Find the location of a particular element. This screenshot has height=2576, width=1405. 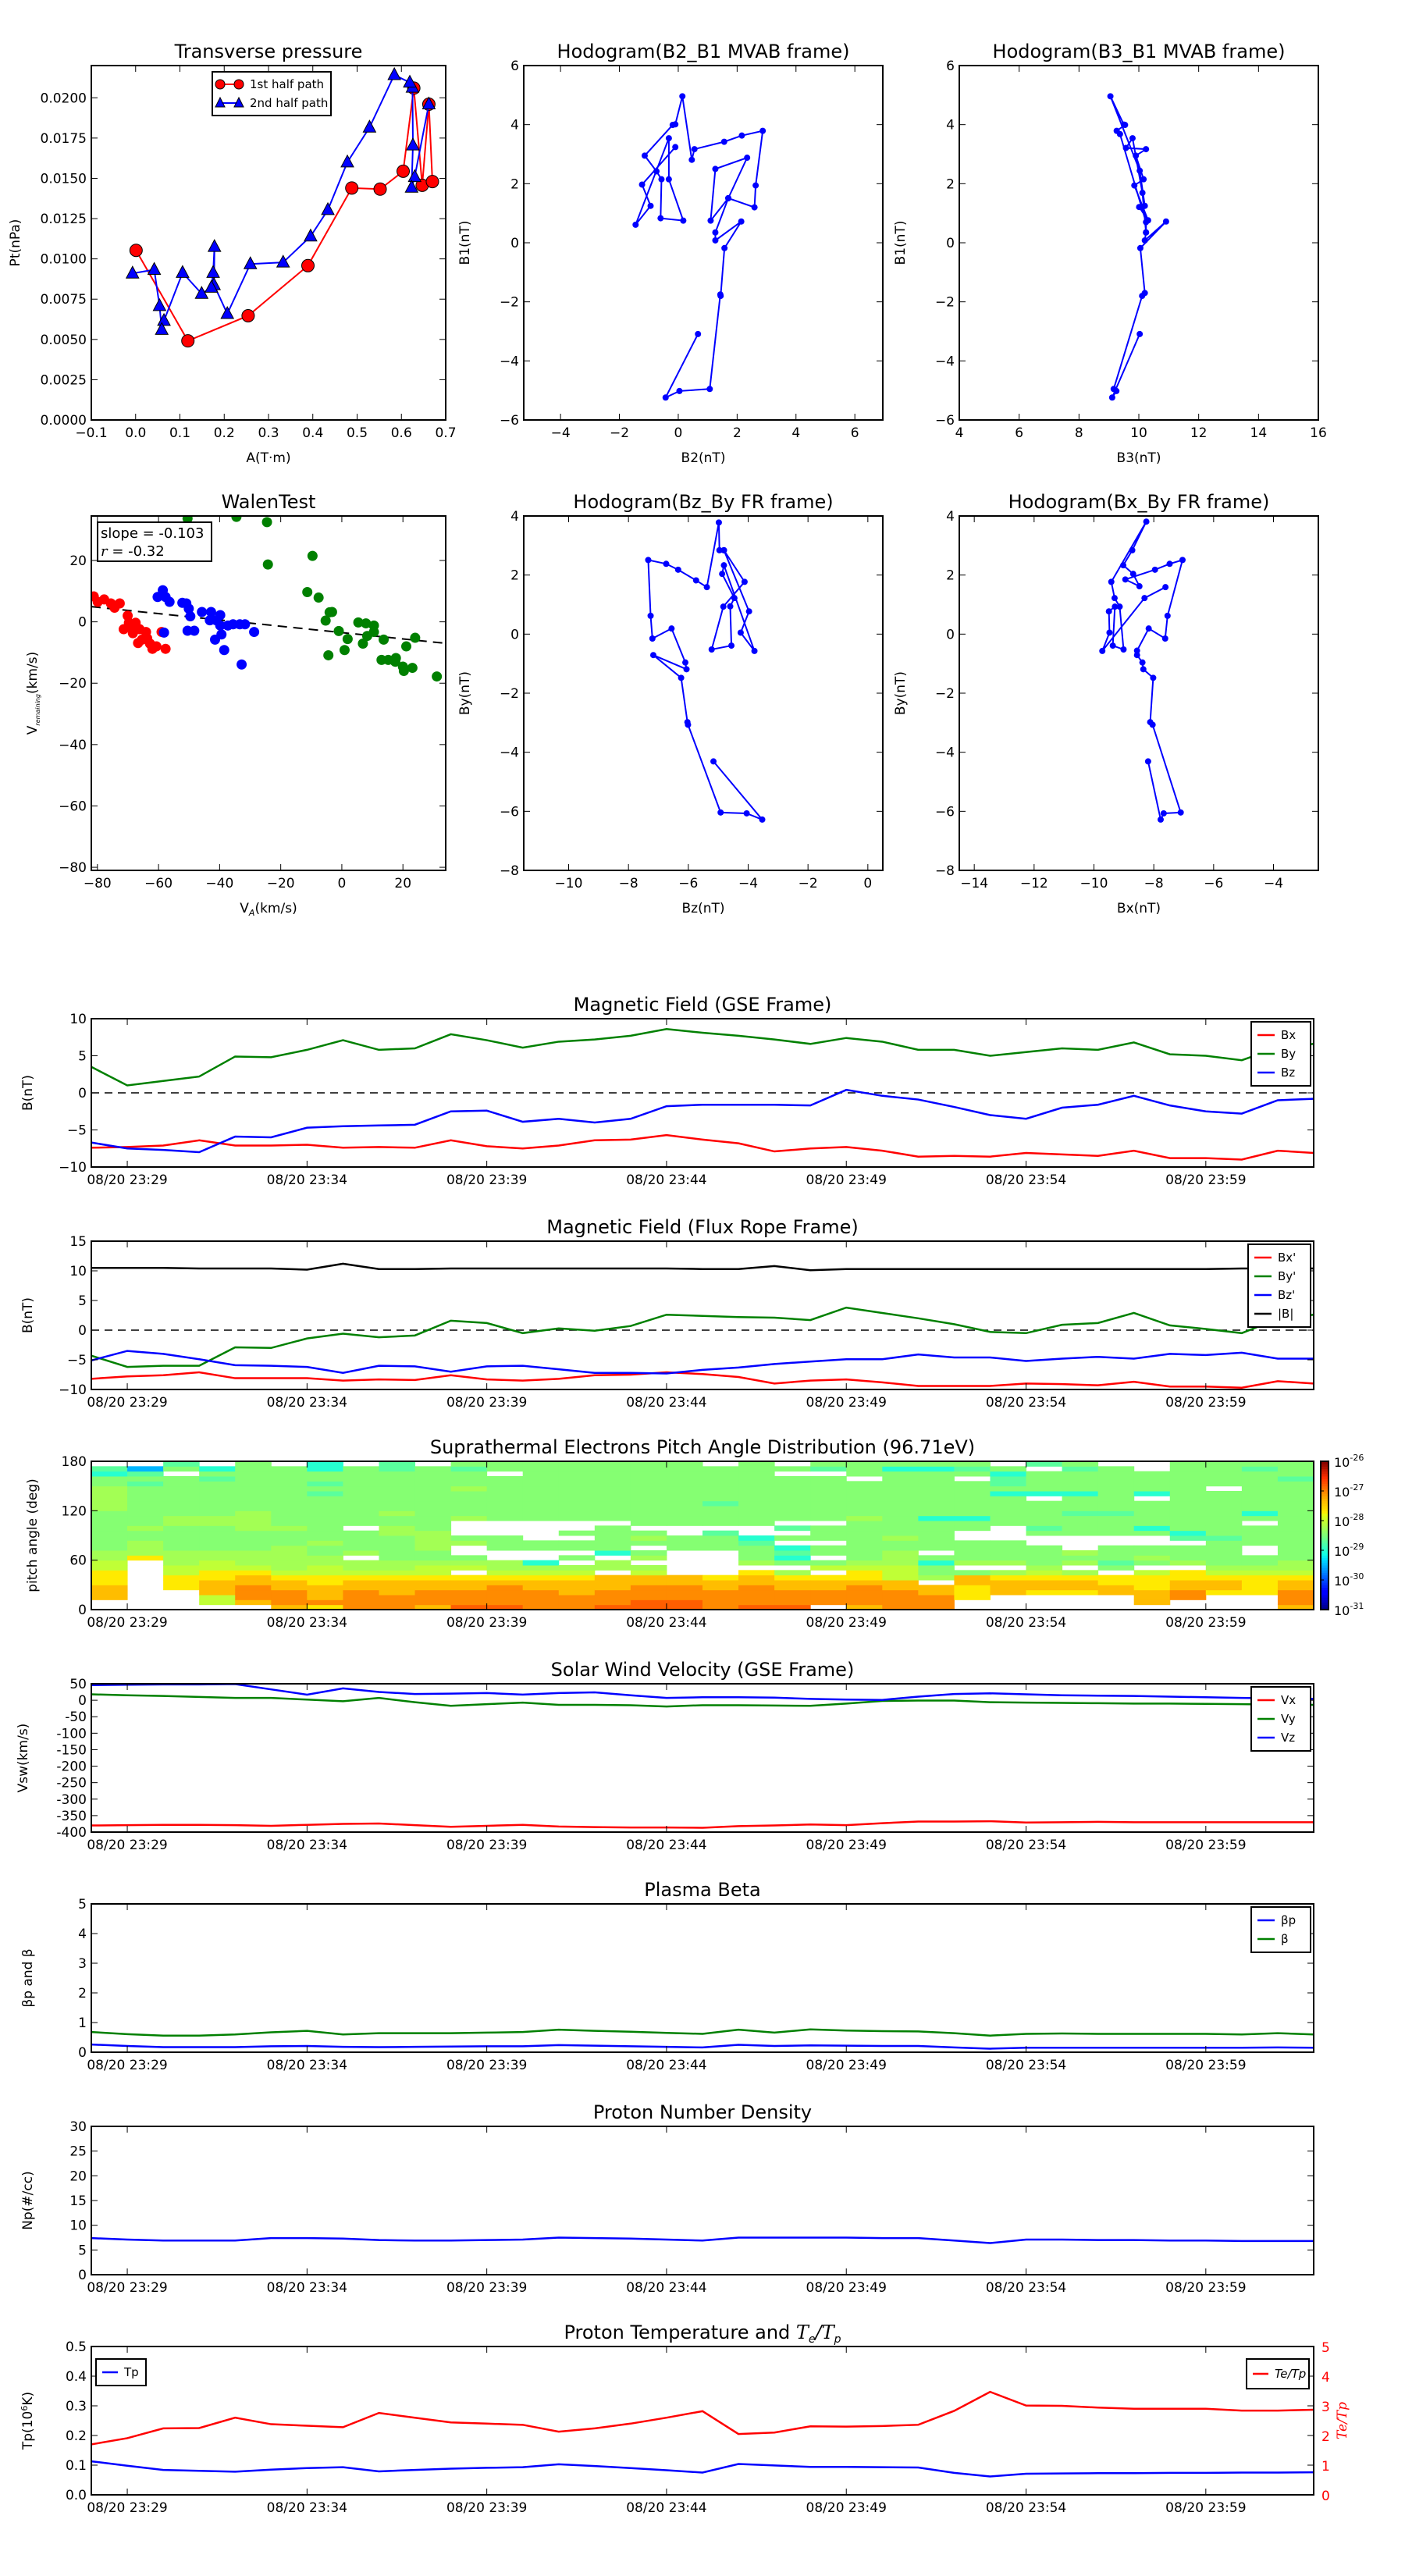

legend-box is located at coordinates (272, 93).